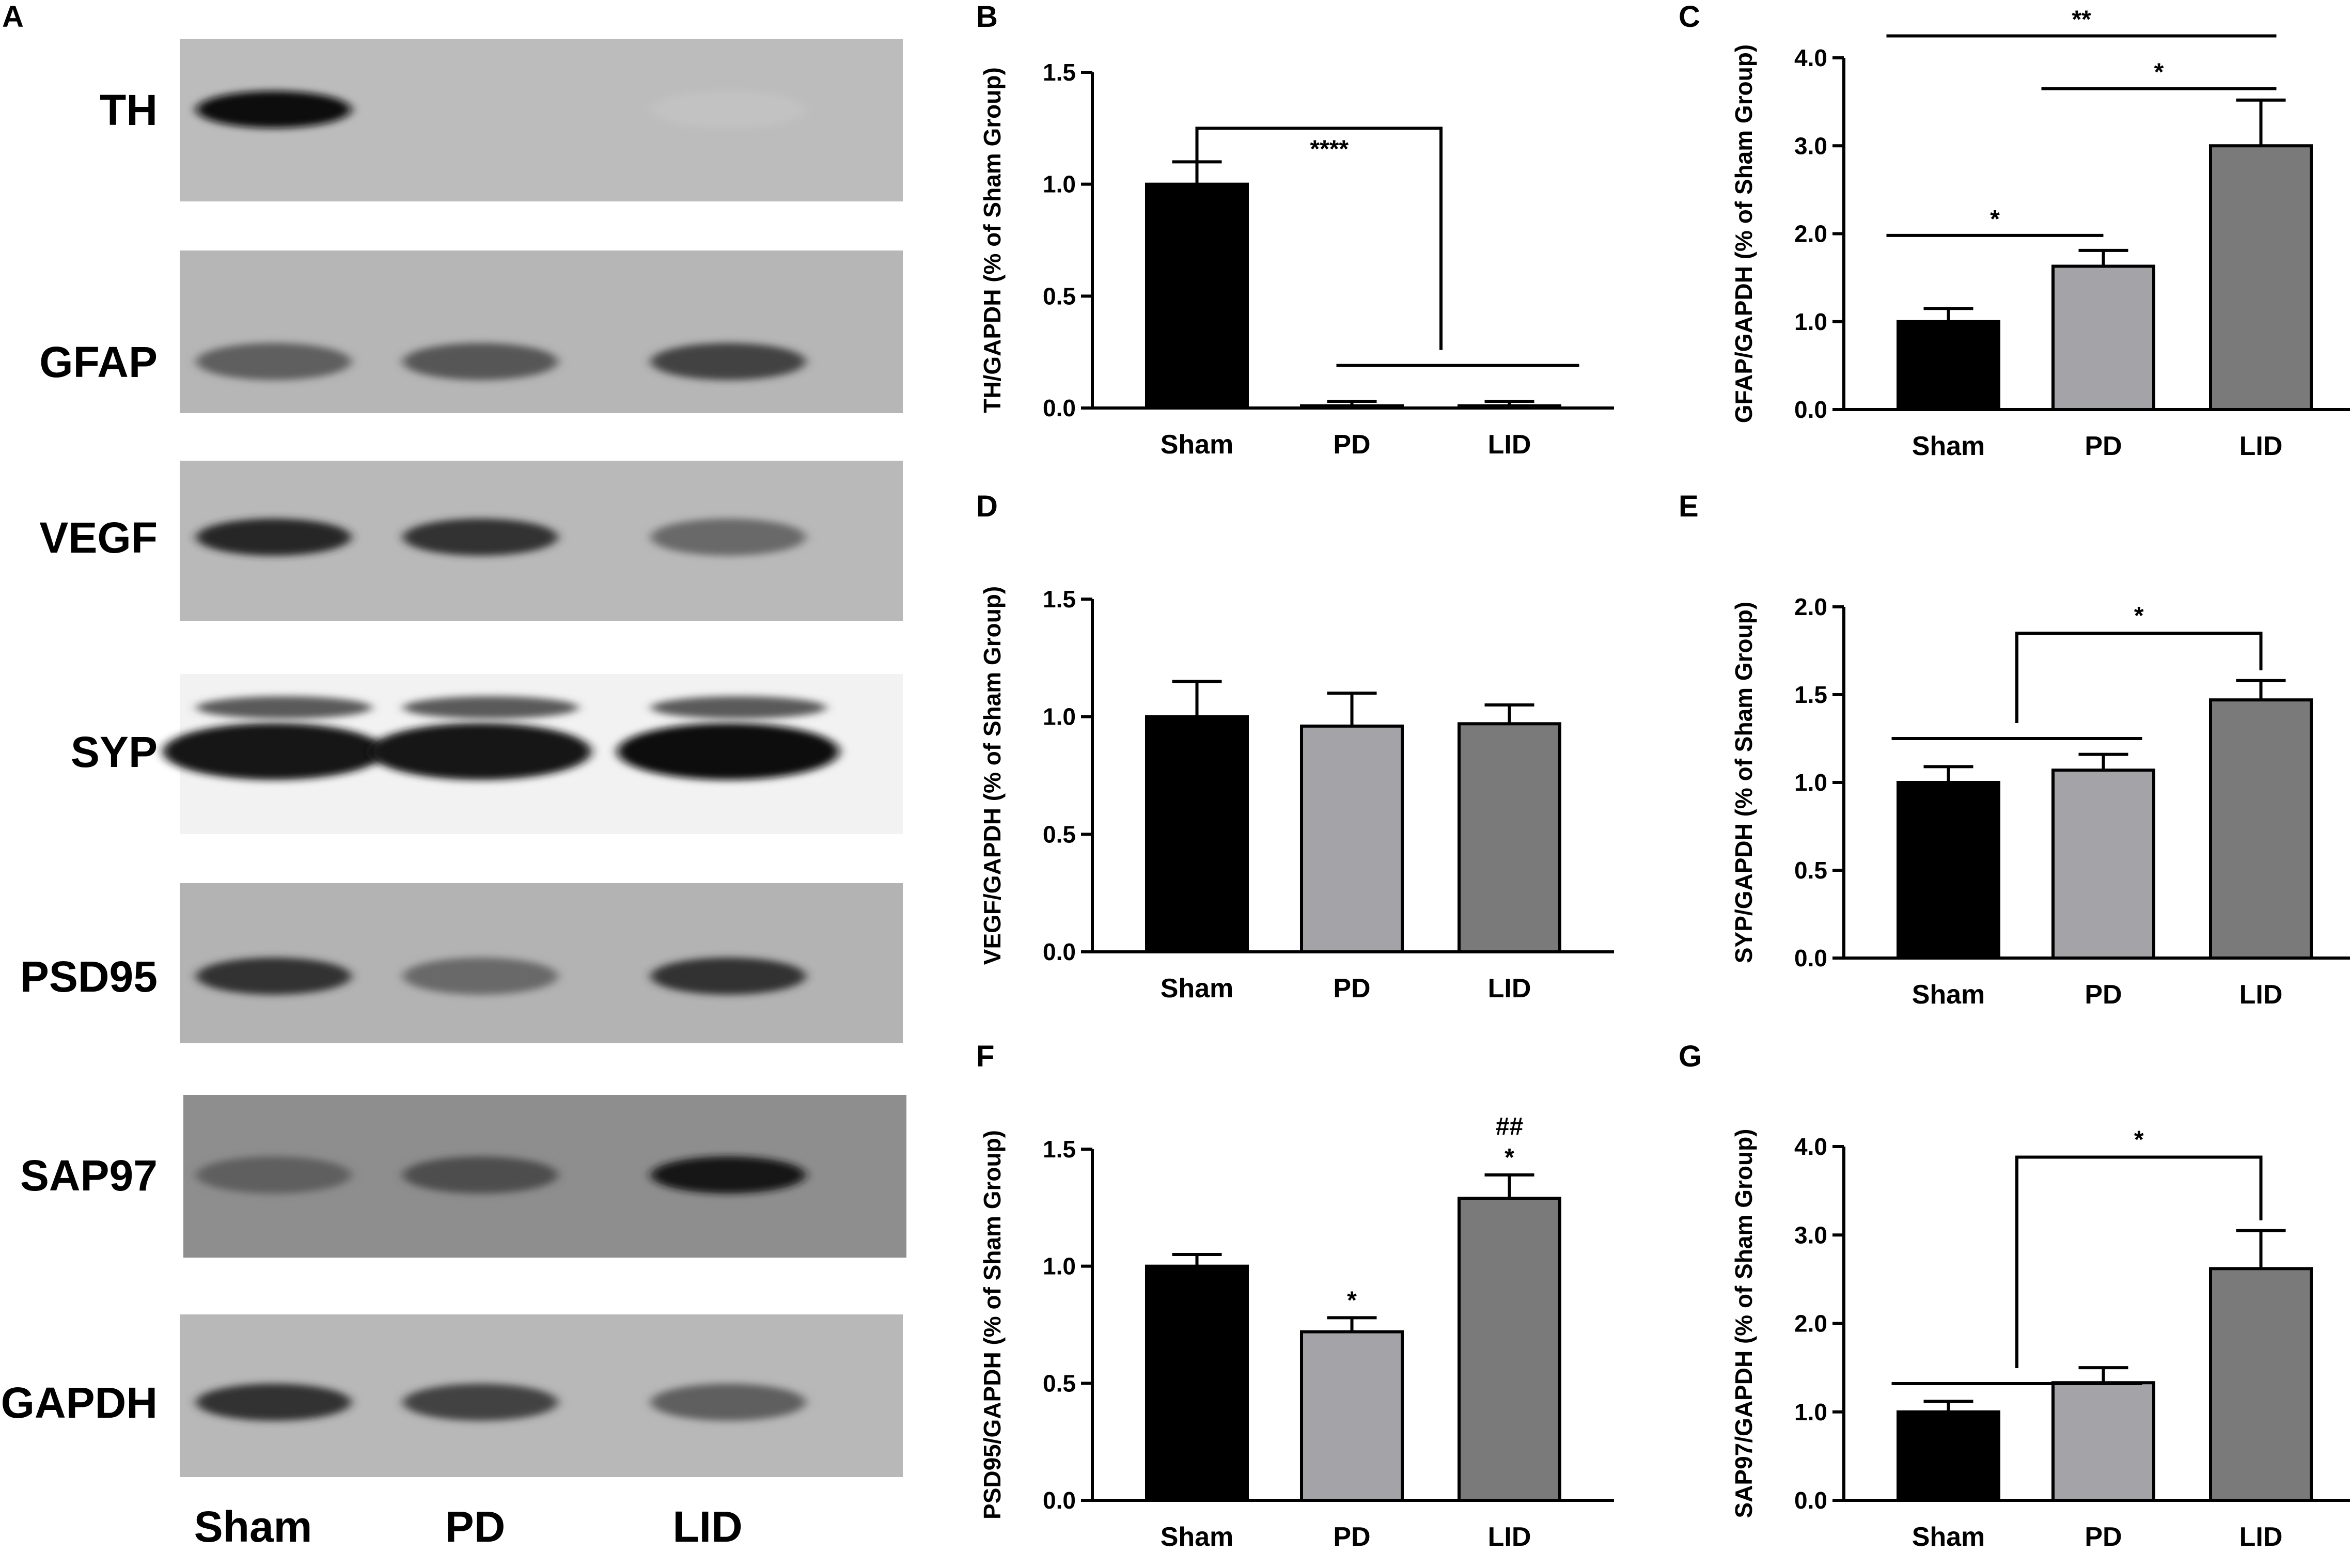 The height and width of the screenshot is (1568, 2350). I want to click on panel-letter: F, so click(985, 1056).